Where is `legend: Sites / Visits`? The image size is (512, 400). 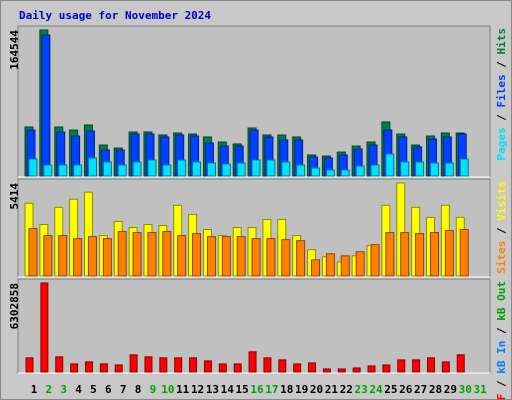
legend: Sites / Visits is located at coordinates (501, 227).